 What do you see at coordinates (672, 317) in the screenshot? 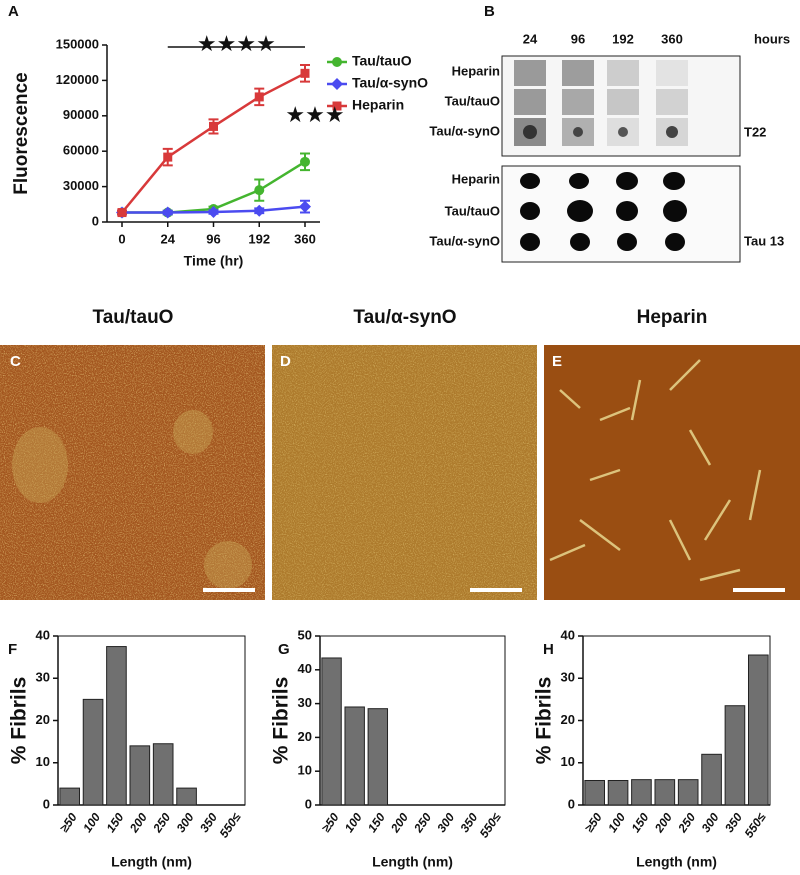
I see `image-title: Heparin` at bounding box center [672, 317].